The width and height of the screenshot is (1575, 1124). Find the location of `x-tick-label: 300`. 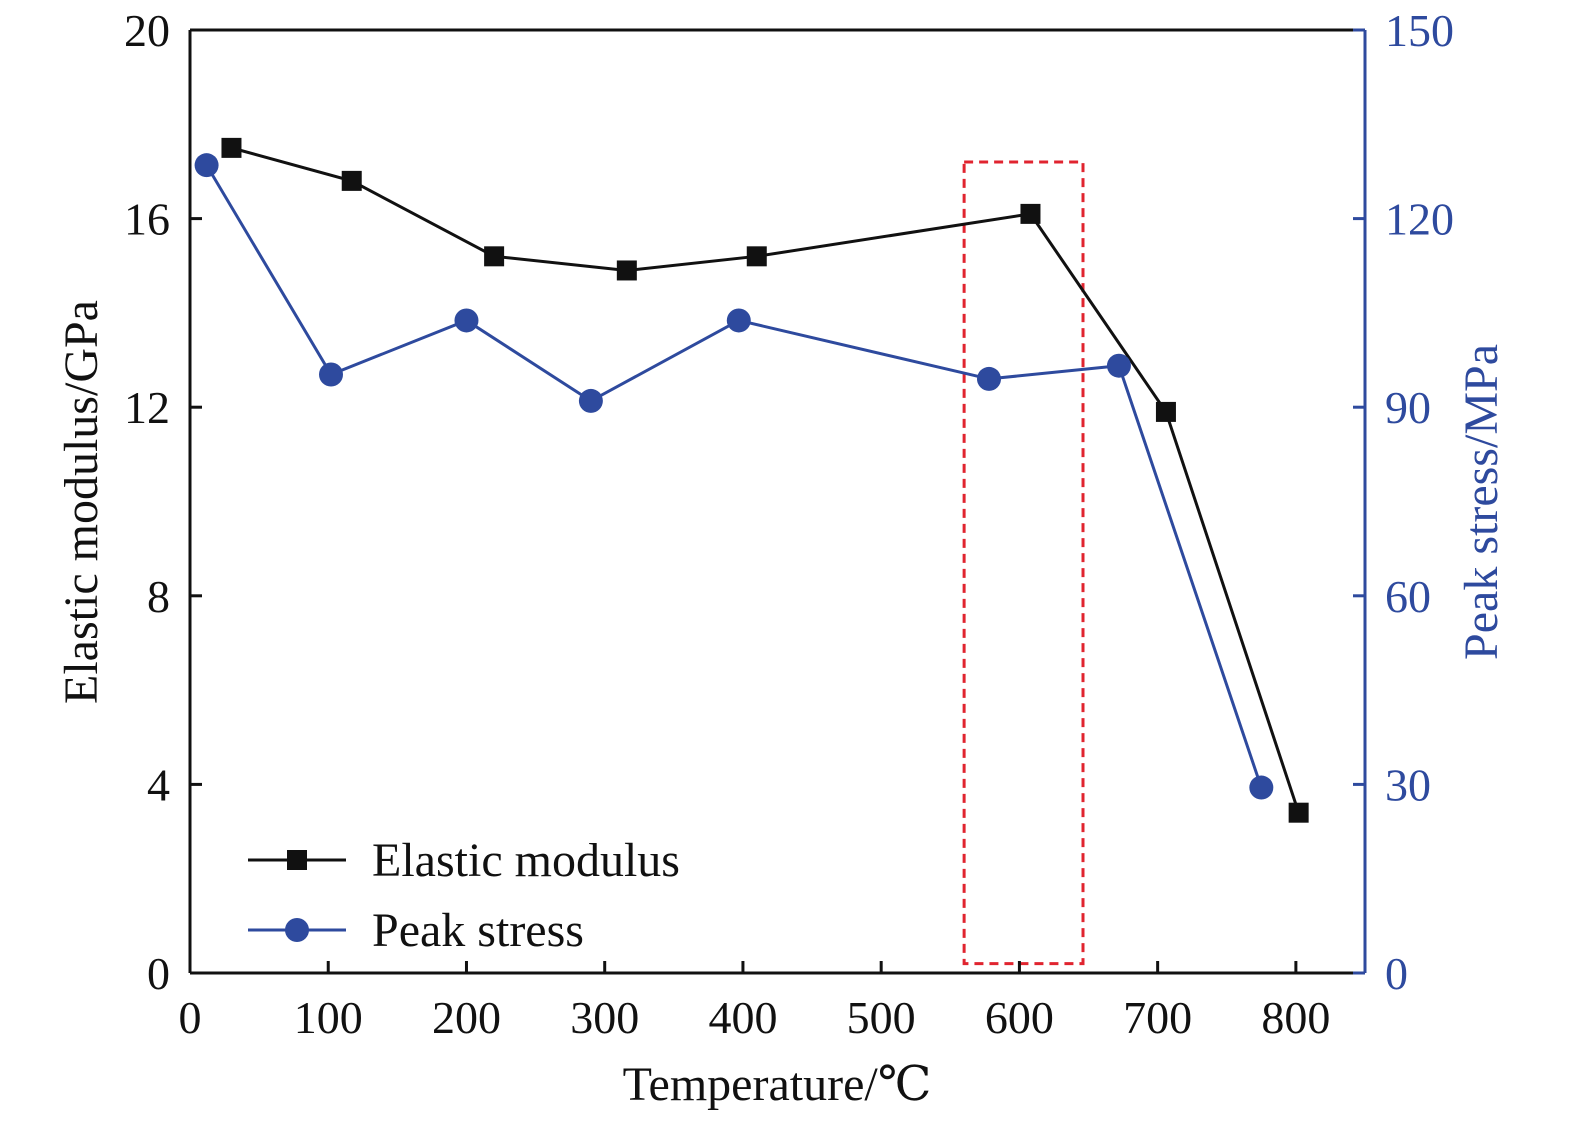

x-tick-label: 300 is located at coordinates (604, 1017).